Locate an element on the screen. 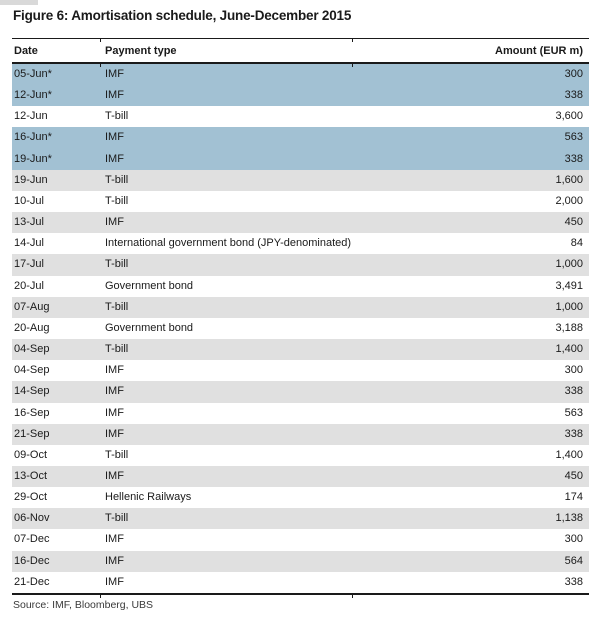 Image resolution: width=600 pixels, height=622 pixels. table-bottom-rule is located at coordinates (300, 595).